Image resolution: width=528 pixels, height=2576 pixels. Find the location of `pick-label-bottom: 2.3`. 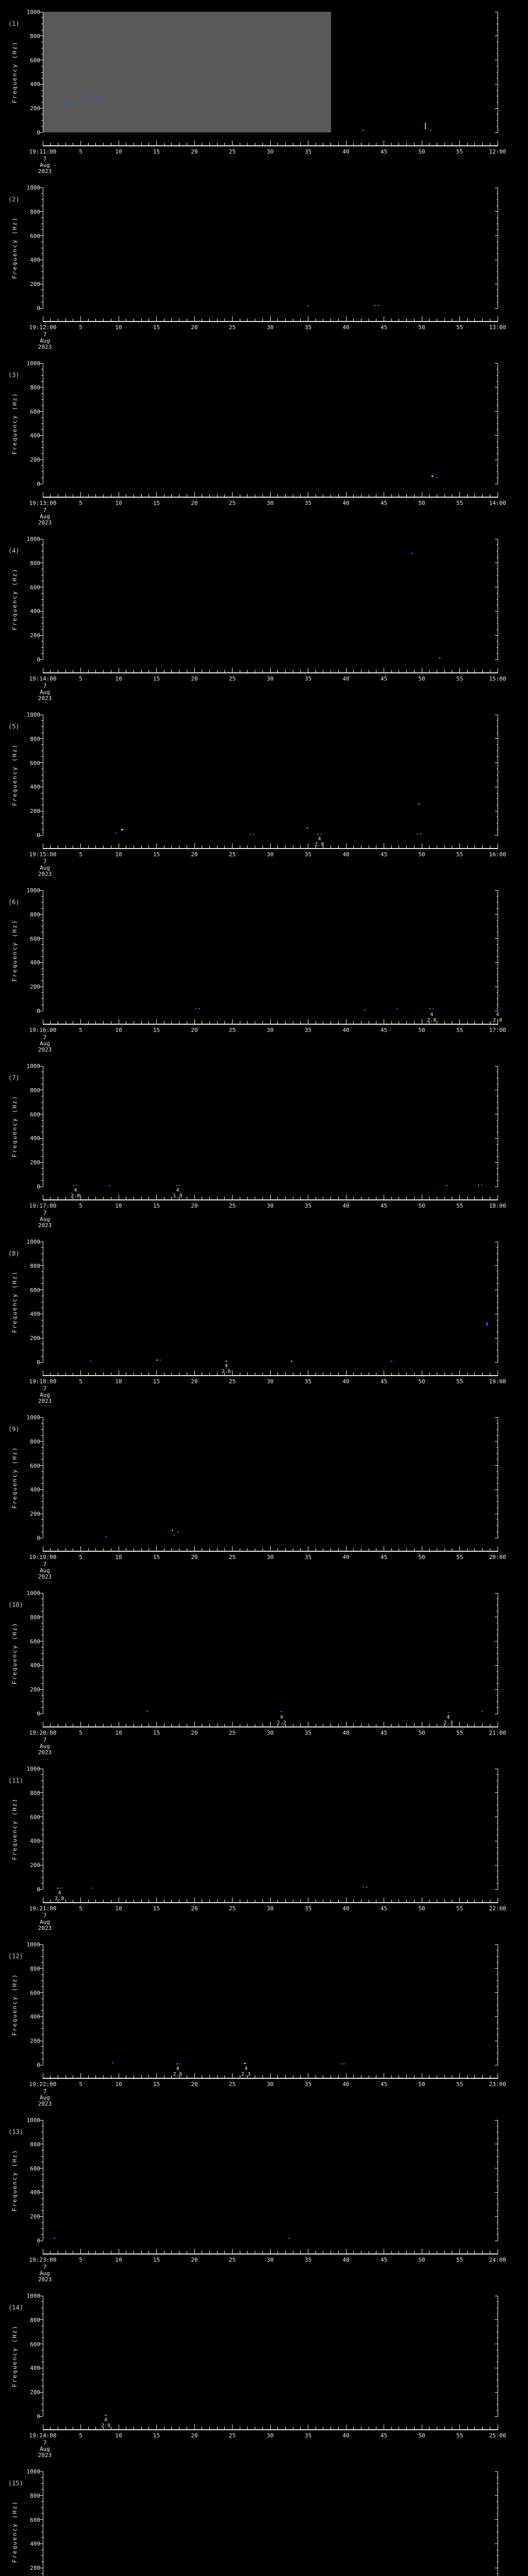

pick-label-bottom: 2.3 is located at coordinates (448, 1723).